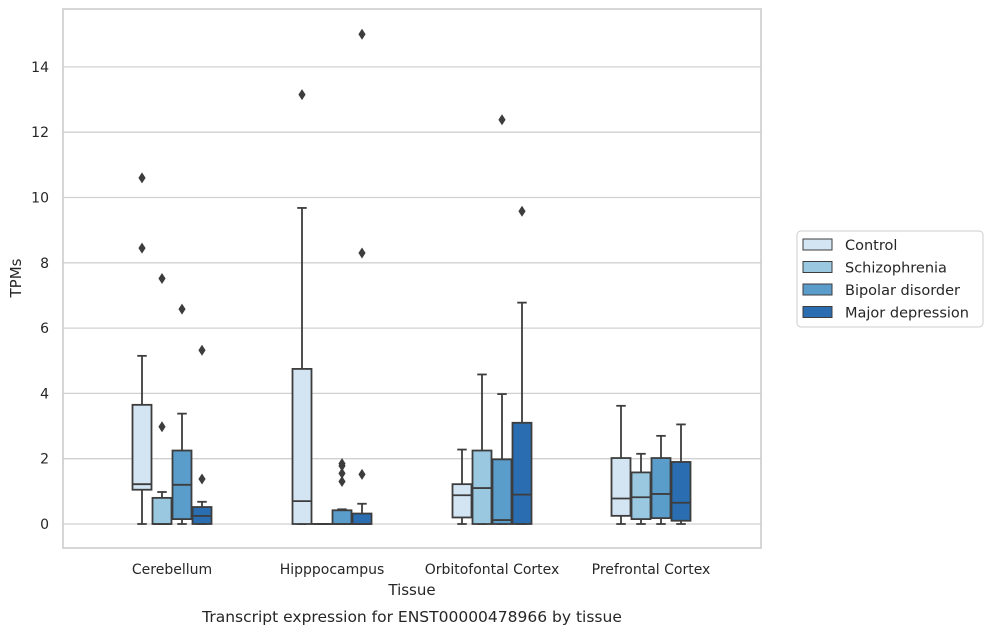  Describe the element at coordinates (907, 314) in the screenshot. I see `legend-label: Major depression` at that location.